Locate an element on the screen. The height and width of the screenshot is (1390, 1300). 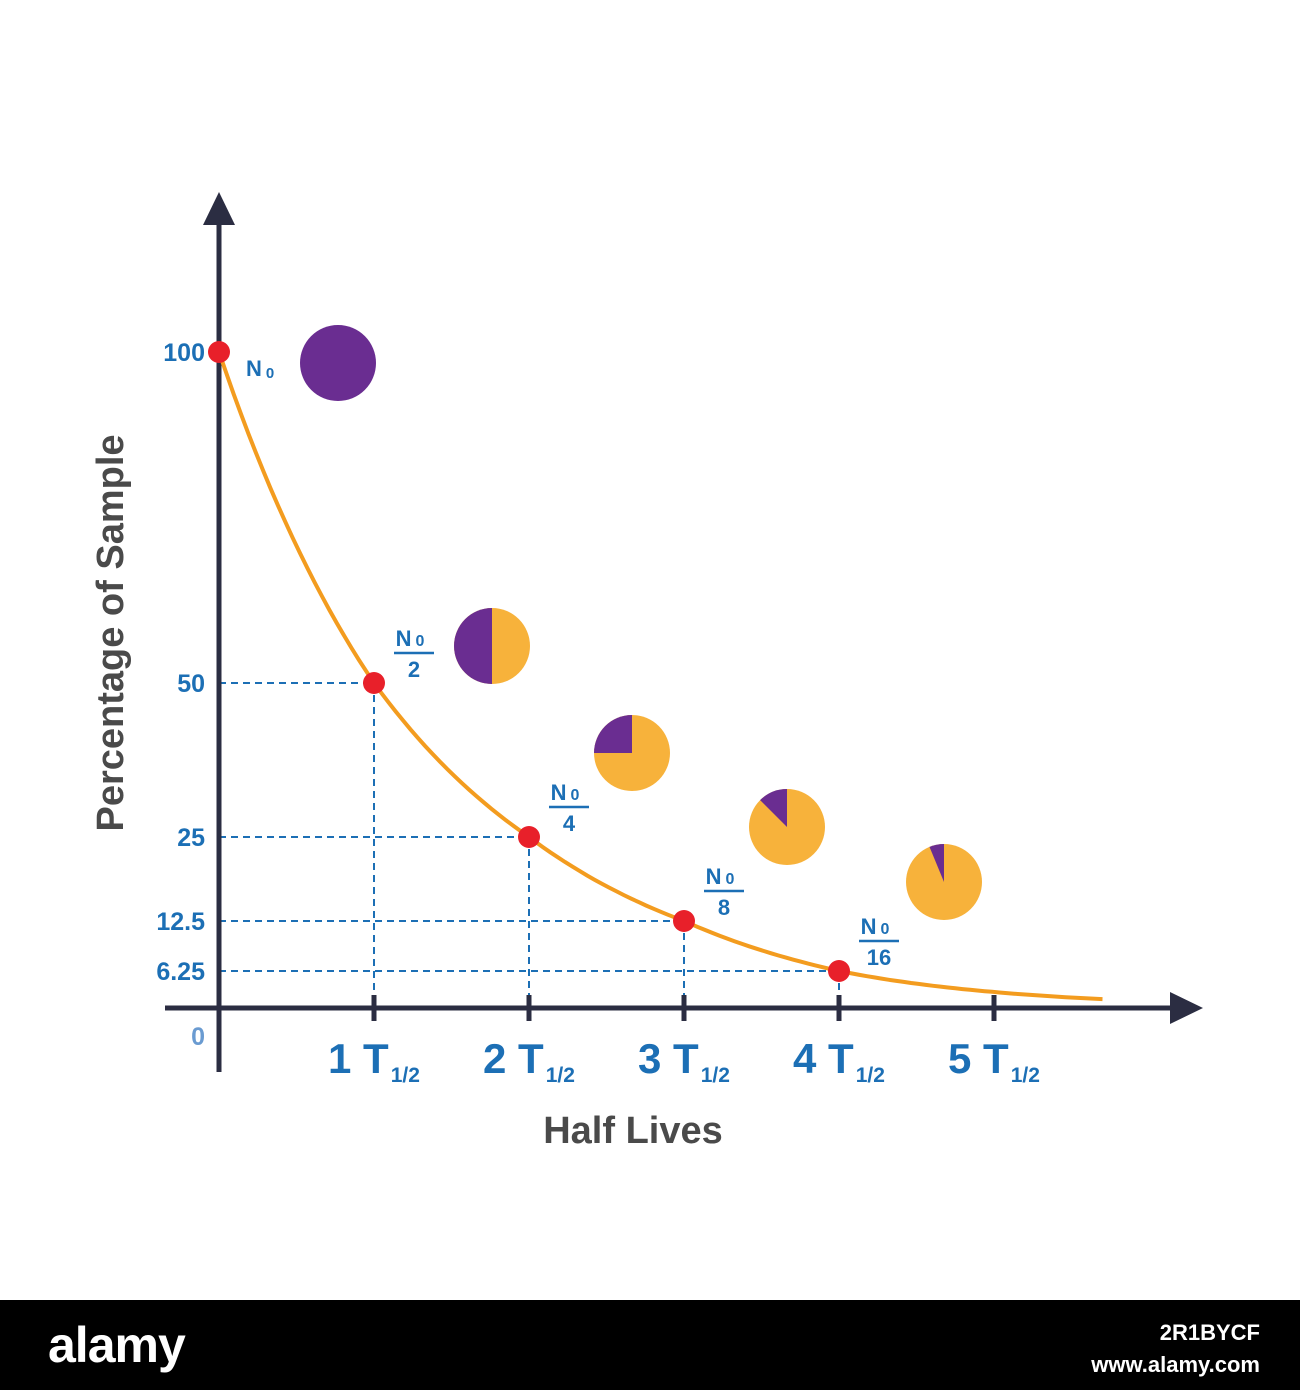
x-tick-label-4: 4 T1/2 is located at coordinates (839, 1061).